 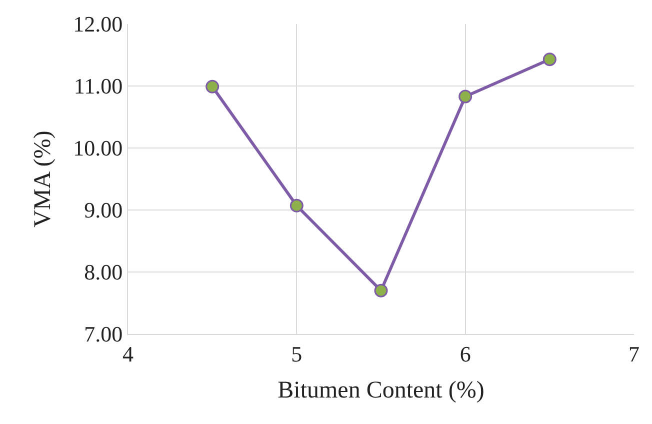 What do you see at coordinates (103, 272) in the screenshot?
I see `y-tick-label: 8.00` at bounding box center [103, 272].